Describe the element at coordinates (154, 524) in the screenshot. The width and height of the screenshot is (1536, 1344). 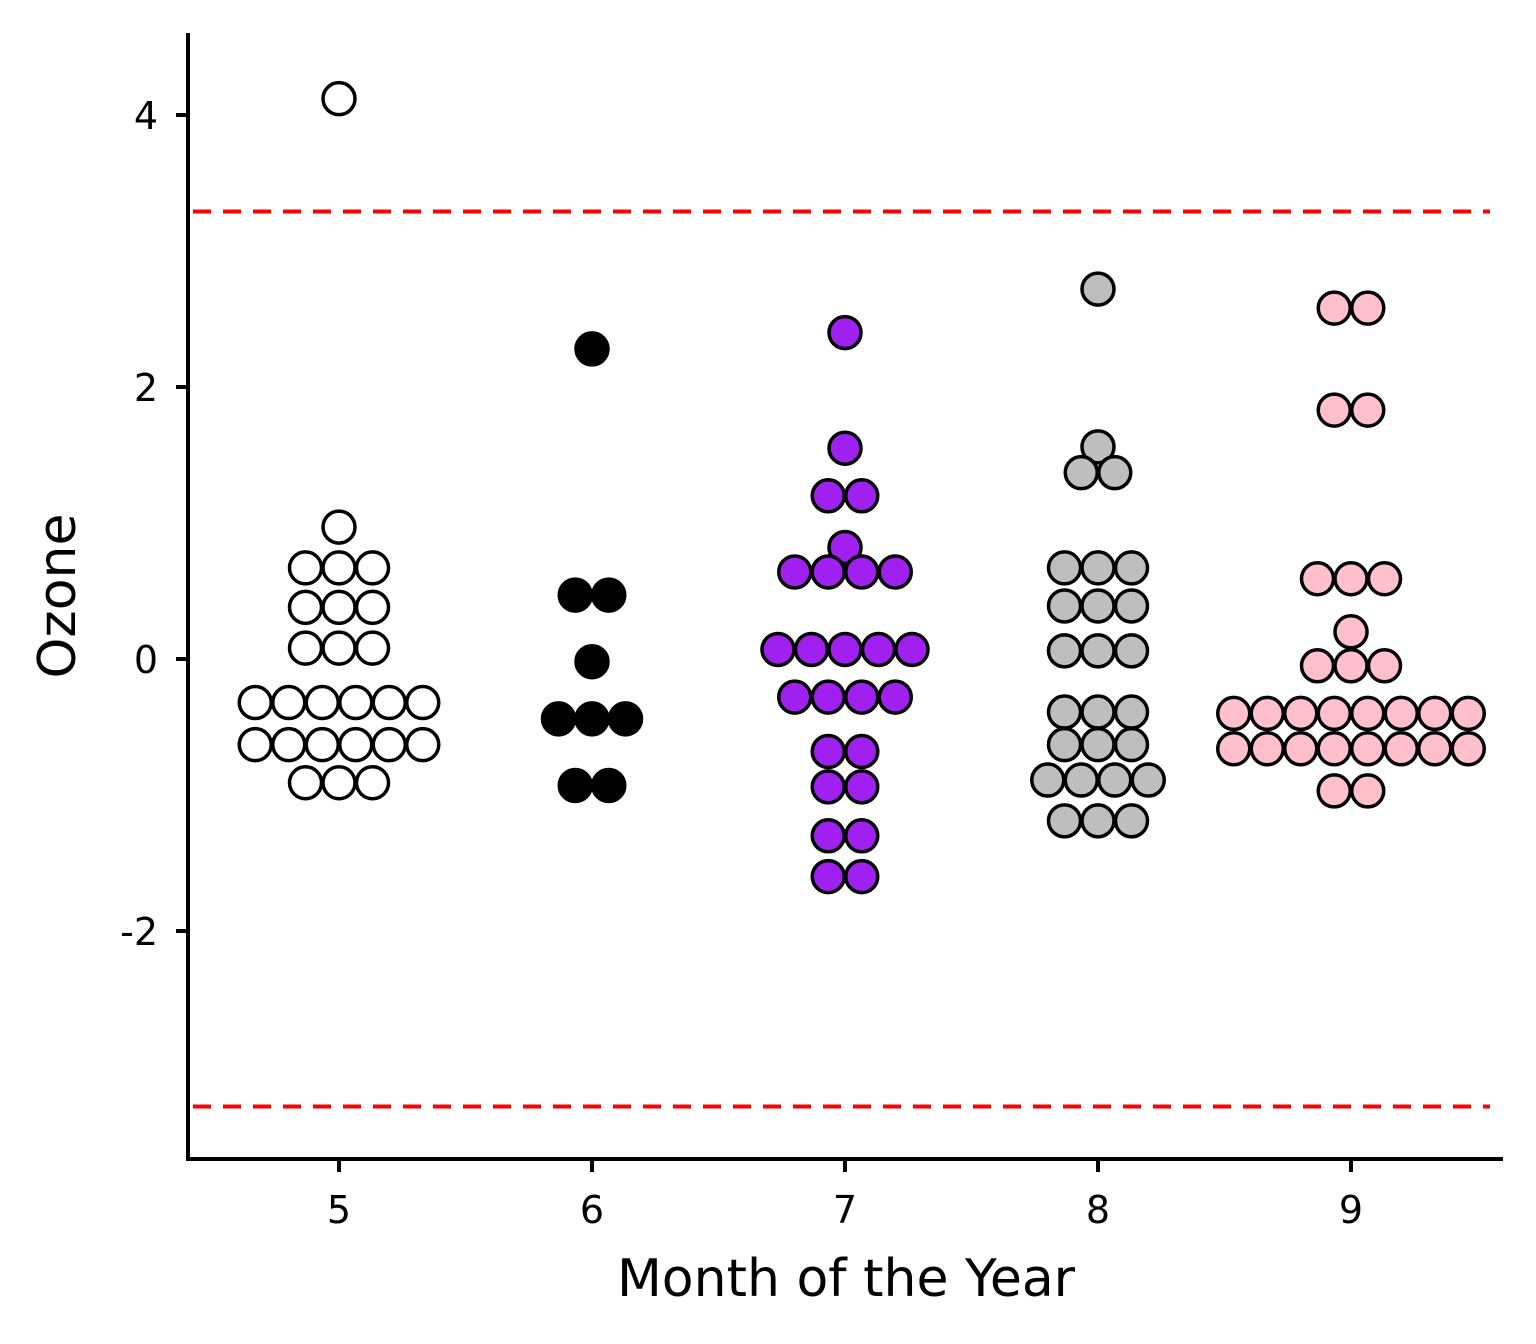
I see `y-axis-ticks: 4 2 0 -2` at that location.